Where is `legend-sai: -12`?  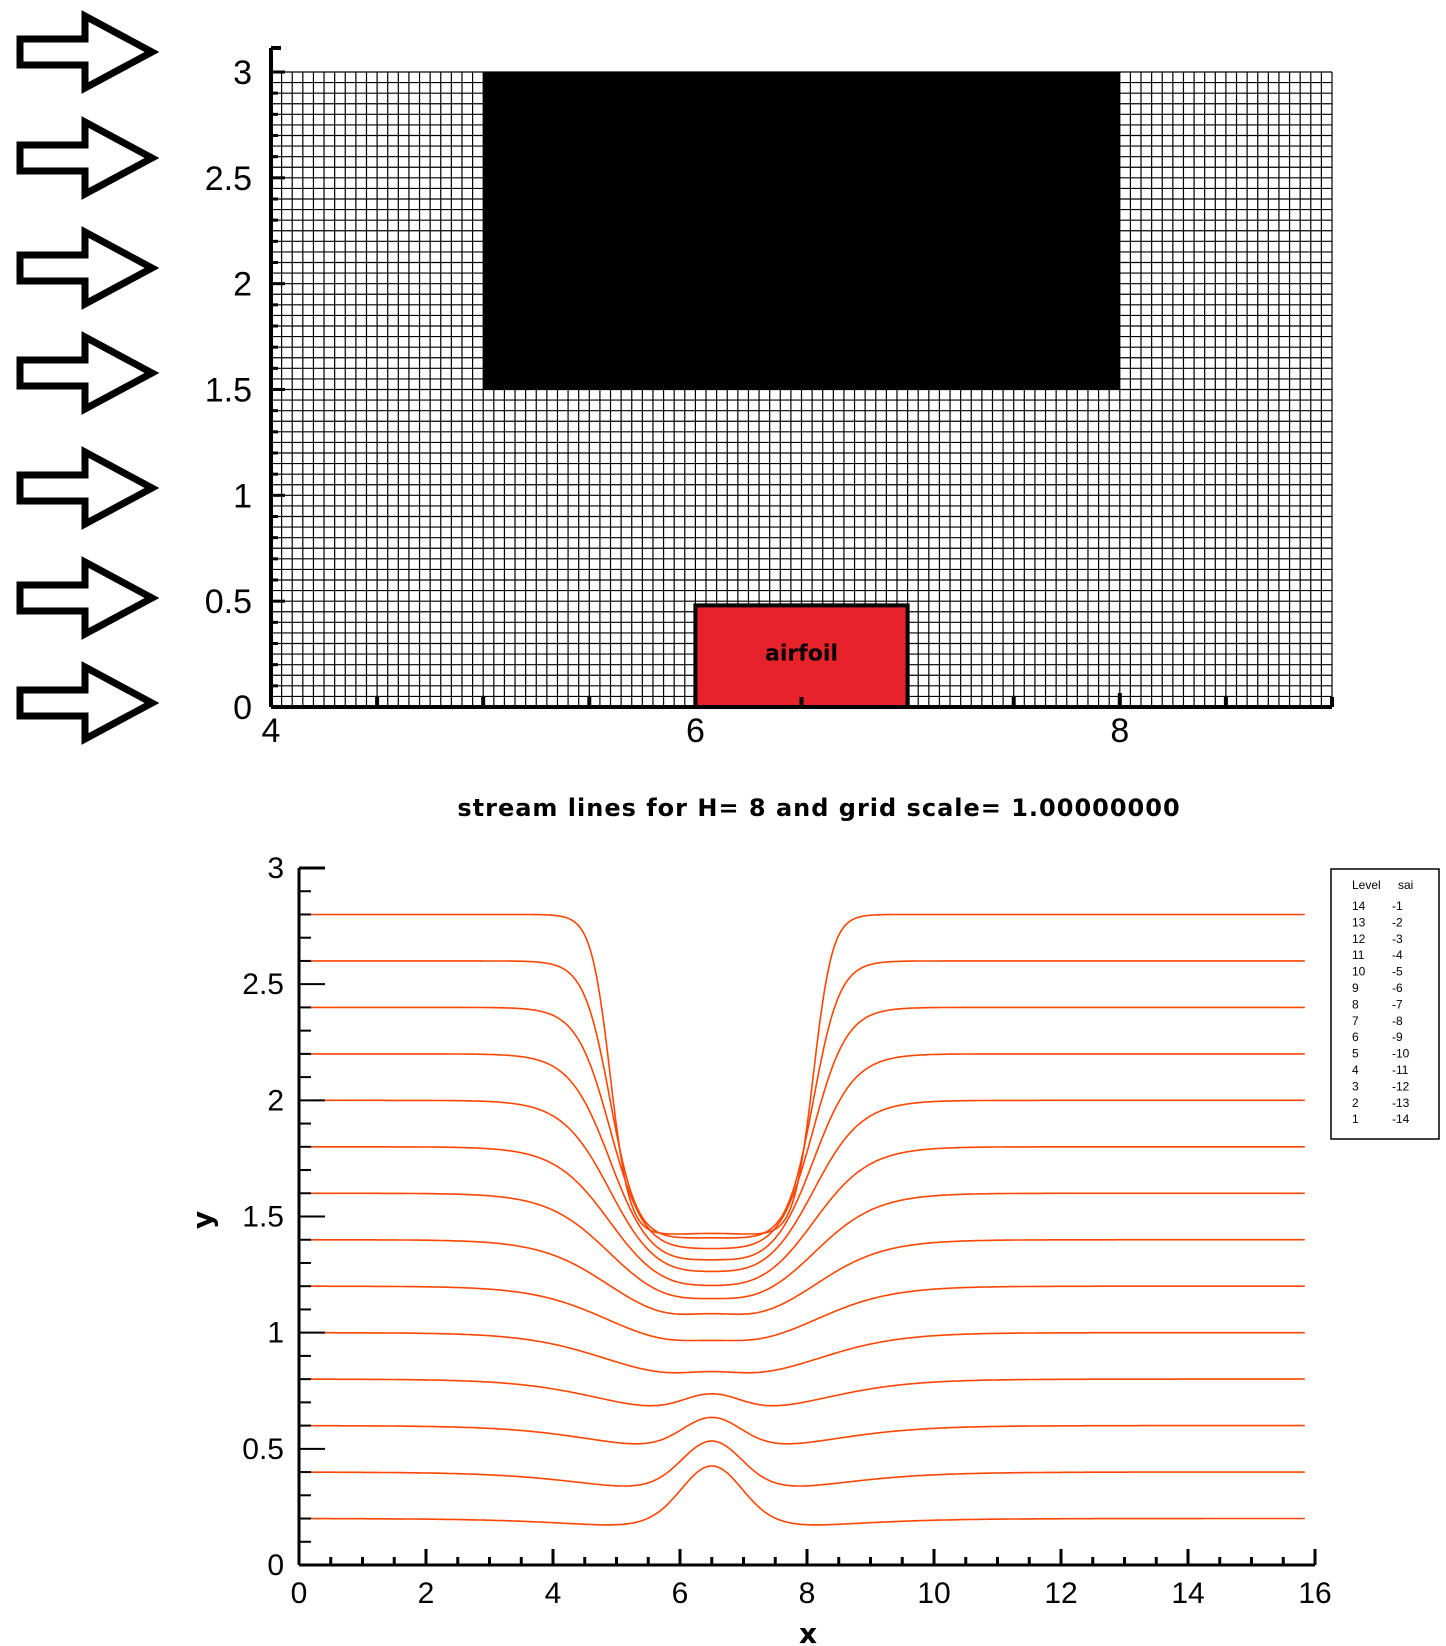 legend-sai: -12 is located at coordinates (1401, 1086).